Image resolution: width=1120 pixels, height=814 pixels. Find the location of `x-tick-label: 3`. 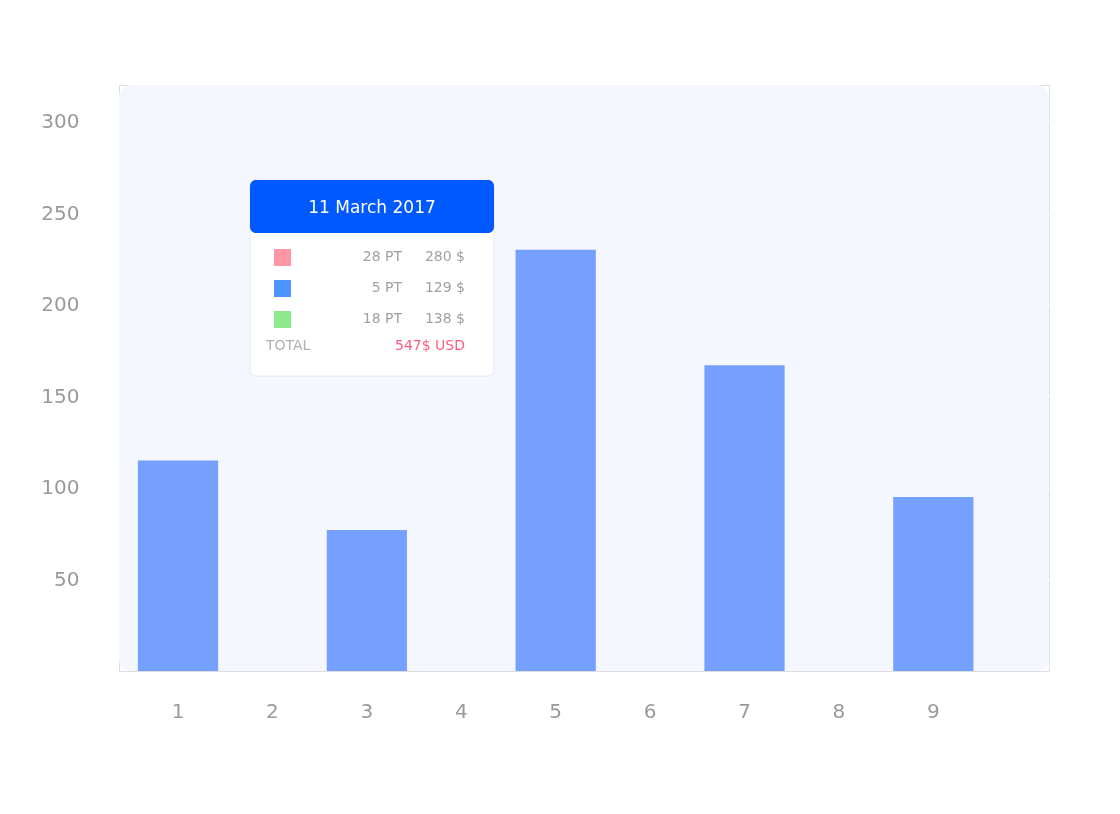

x-tick-label: 3 is located at coordinates (367, 710).